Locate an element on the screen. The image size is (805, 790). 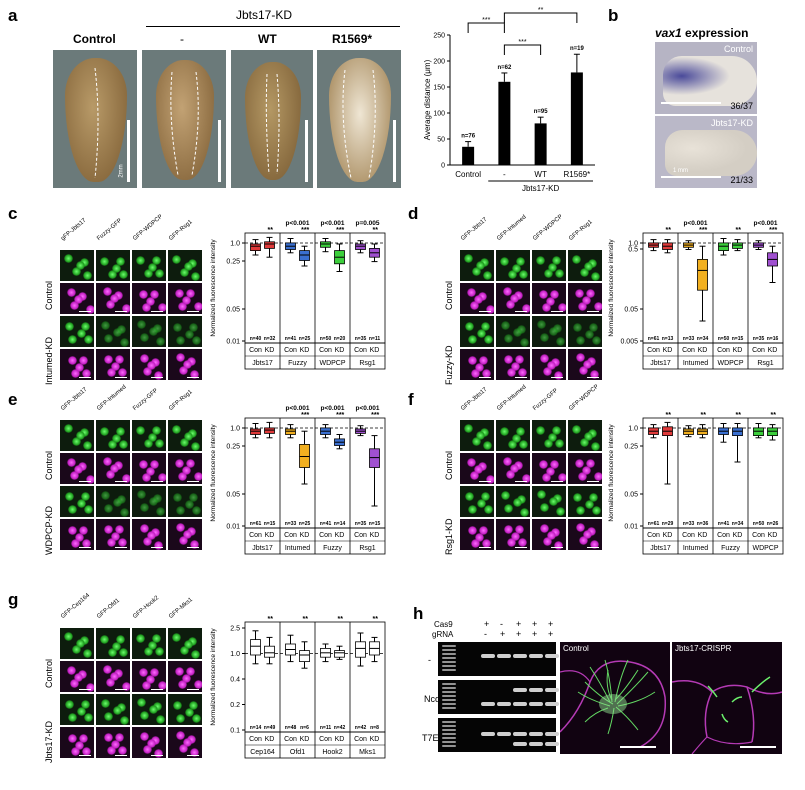
n-label: n=61 is located at coordinates (654, 339).